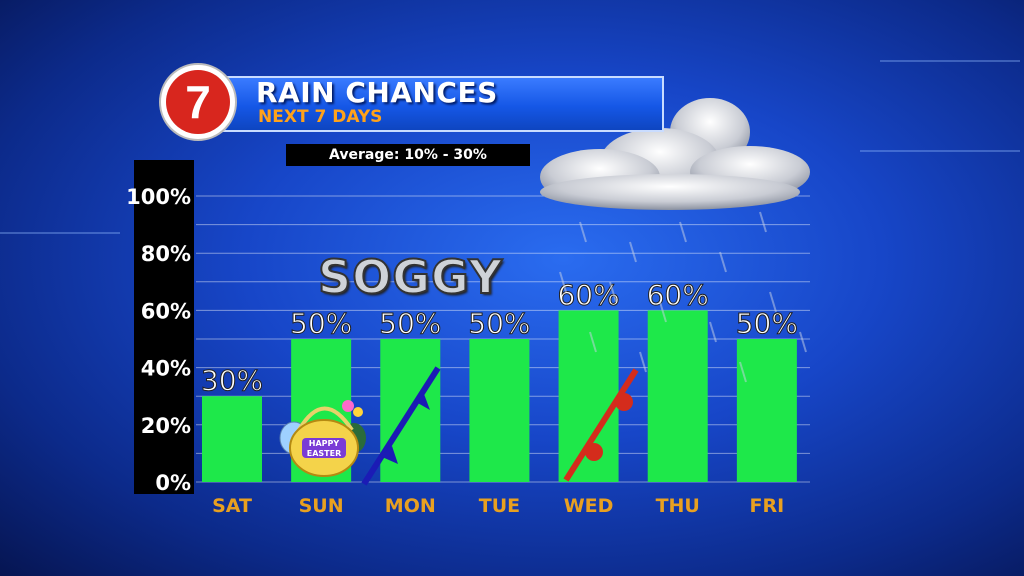  I want to click on rain-cloud-icon, so click(675, 240).